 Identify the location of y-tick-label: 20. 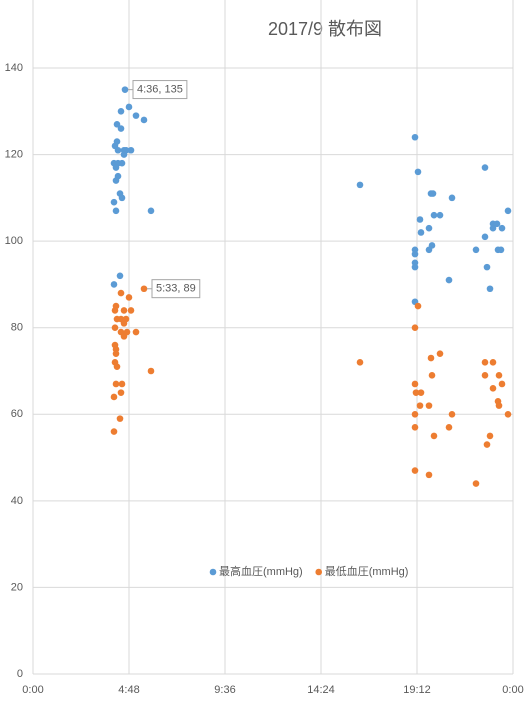
(17, 587).